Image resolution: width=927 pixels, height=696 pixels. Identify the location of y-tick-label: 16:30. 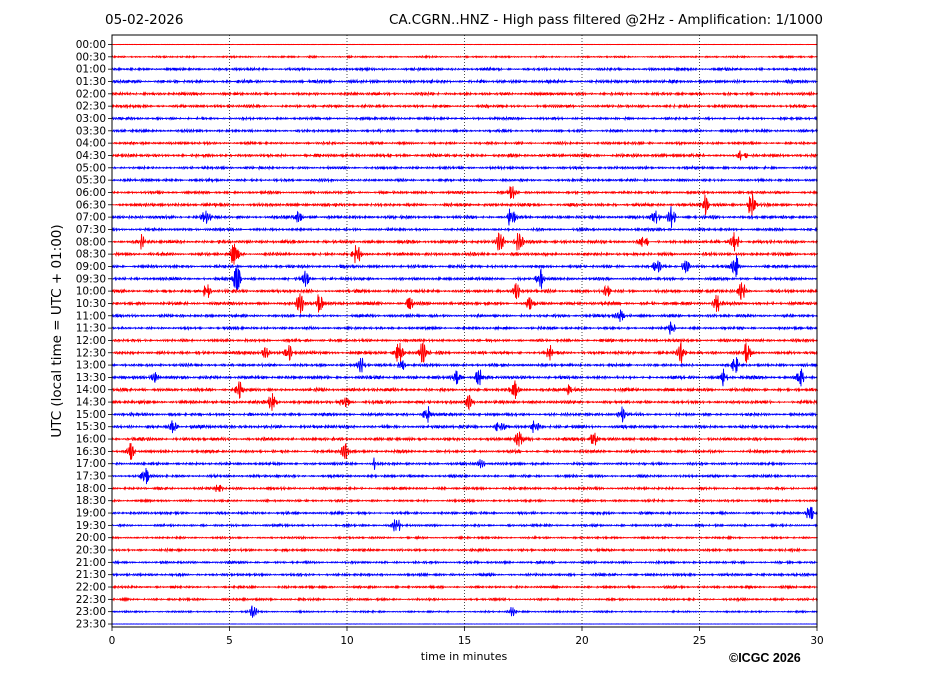
(91, 452).